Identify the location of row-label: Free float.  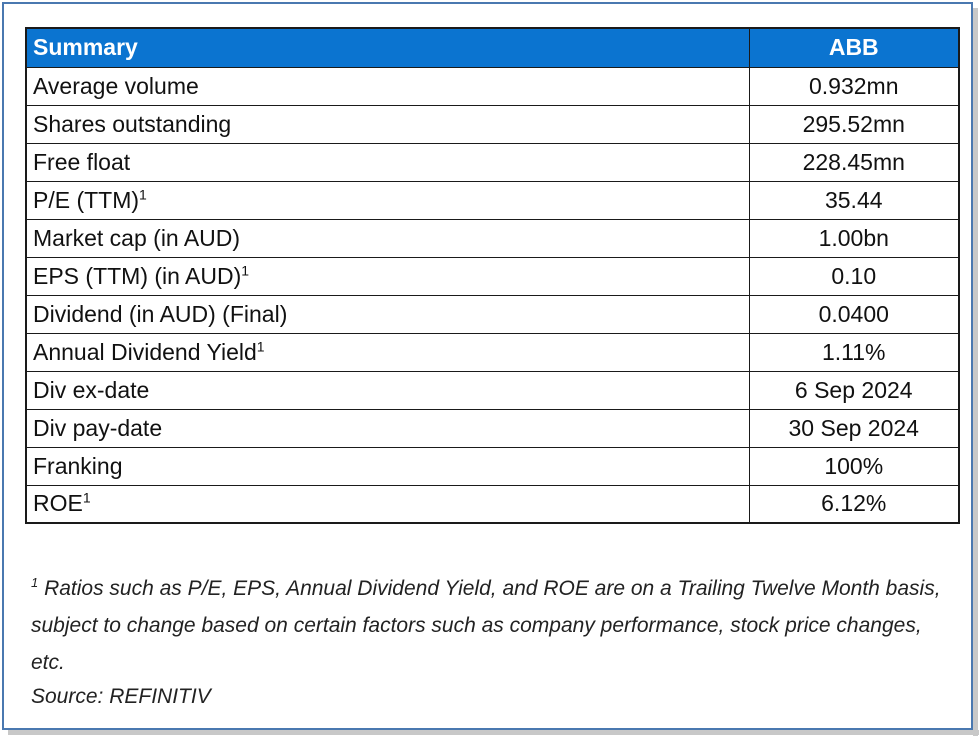
(387, 162).